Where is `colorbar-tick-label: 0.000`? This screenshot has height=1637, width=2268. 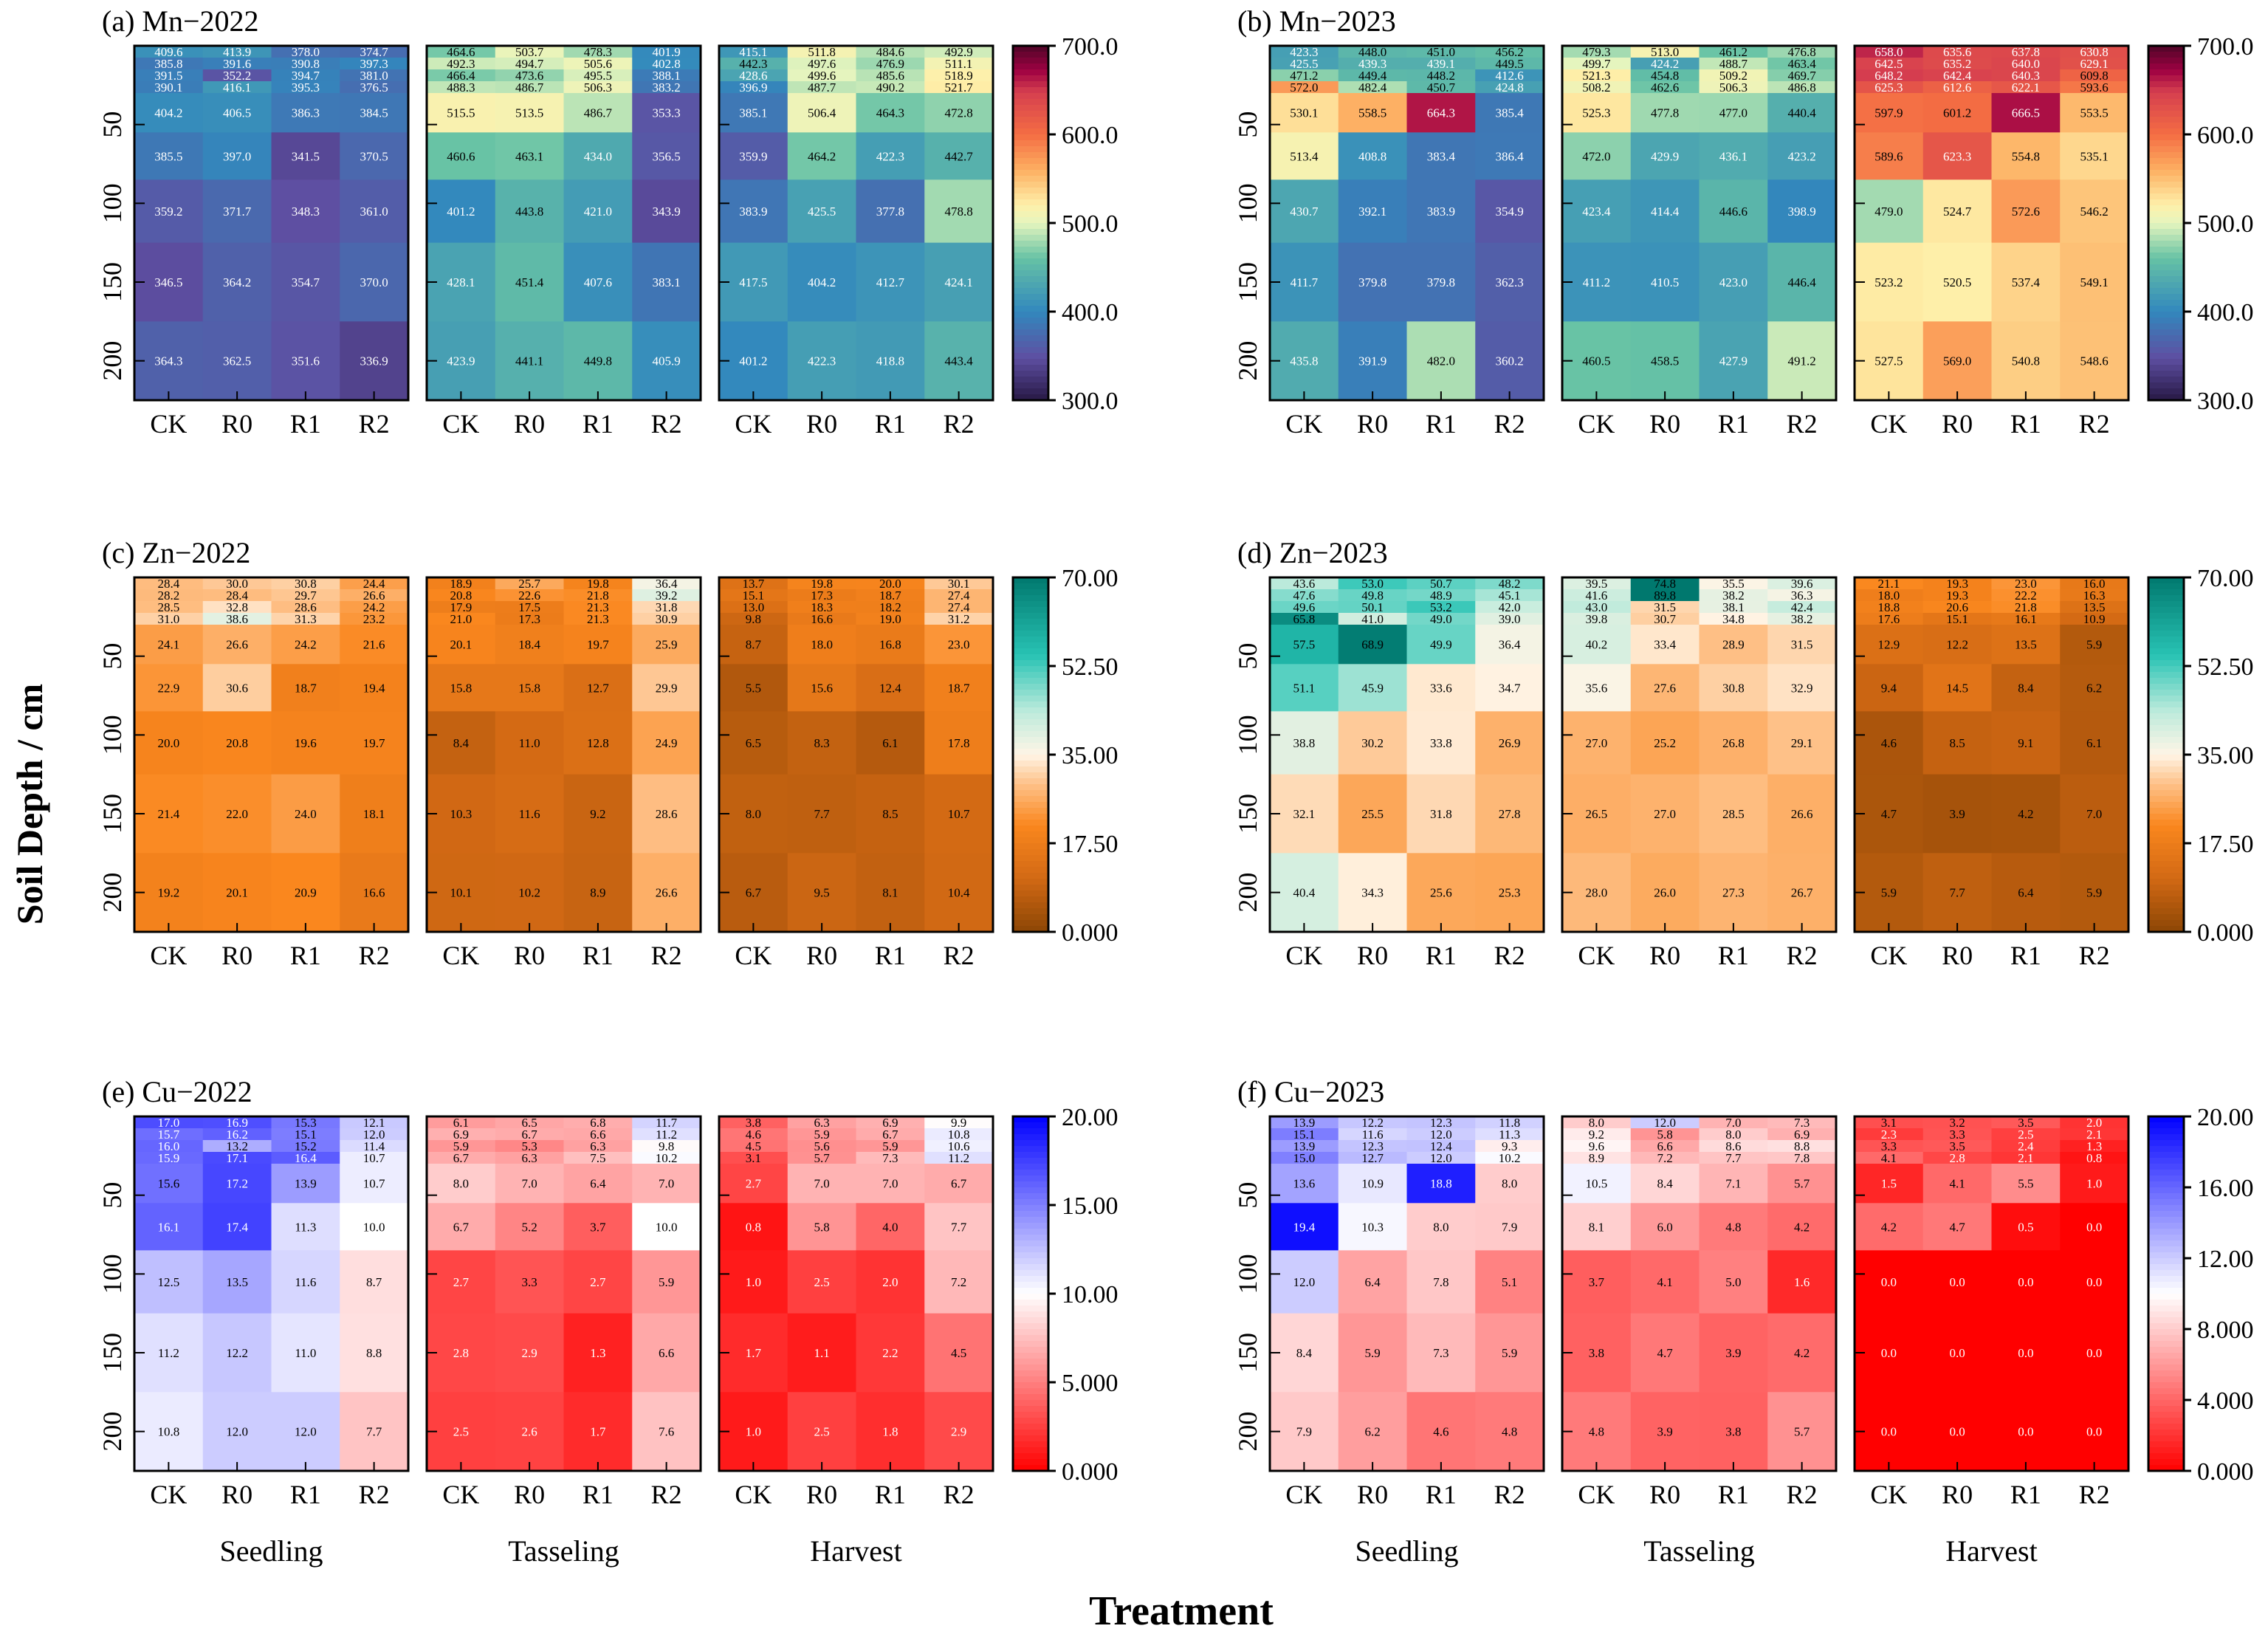
colorbar-tick-label: 0.000 is located at coordinates (1090, 1472).